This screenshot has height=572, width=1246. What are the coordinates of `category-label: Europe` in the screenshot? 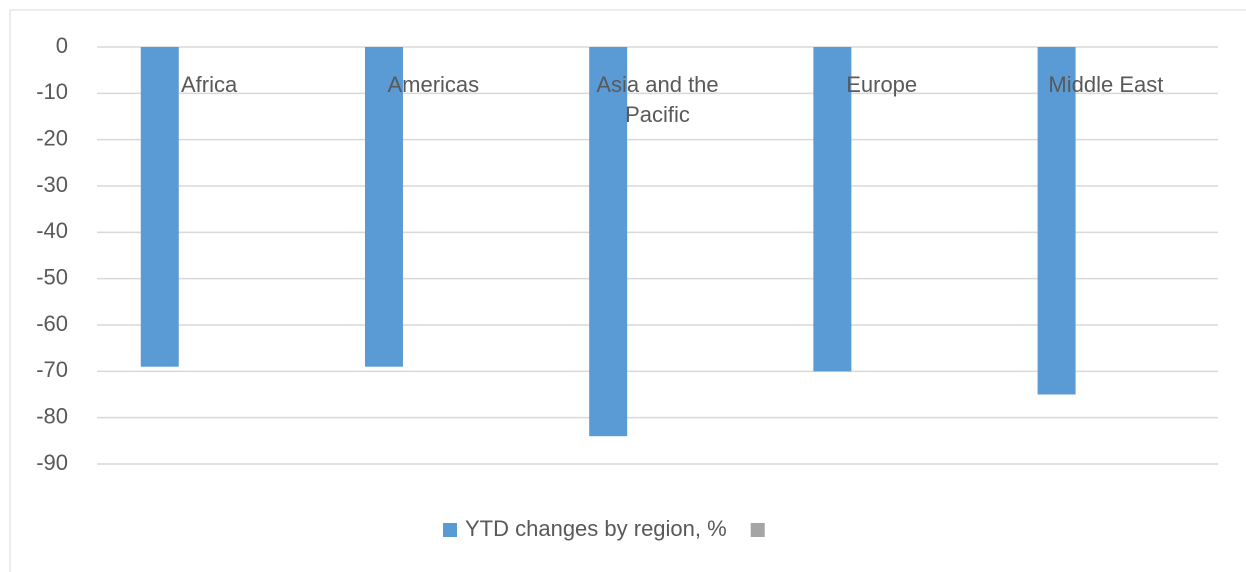 It's located at (882, 84).